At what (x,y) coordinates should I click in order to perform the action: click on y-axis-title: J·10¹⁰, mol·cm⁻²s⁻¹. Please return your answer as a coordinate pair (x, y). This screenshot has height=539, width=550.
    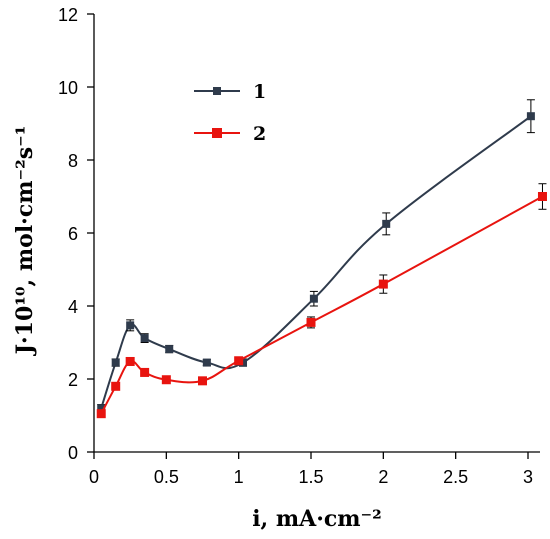
    Looking at the image, I should click on (25, 241).